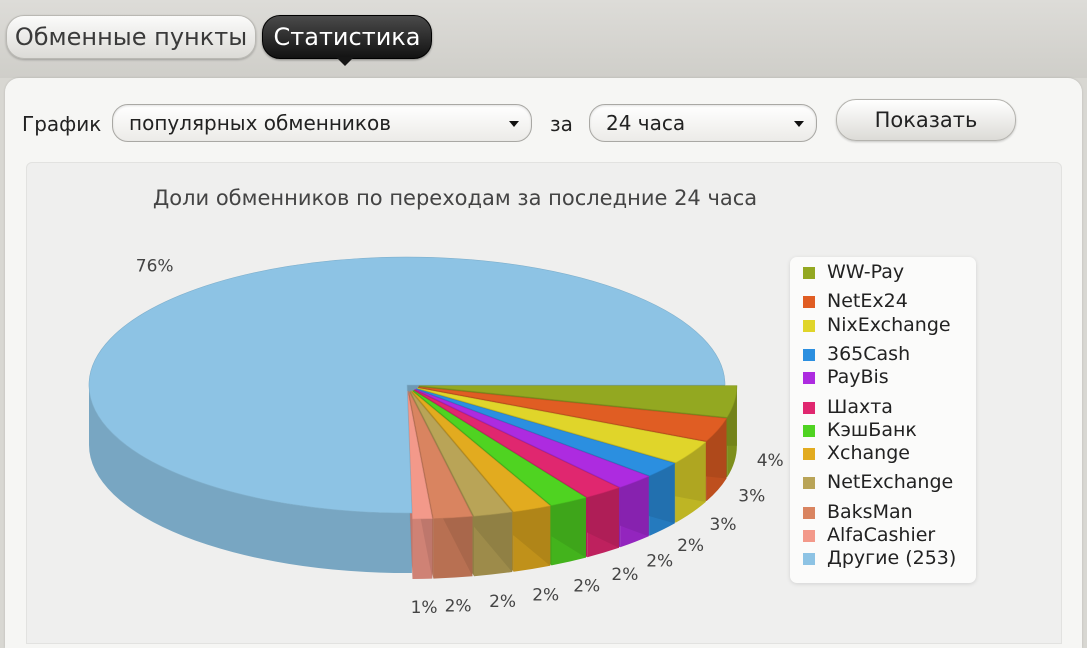 Image resolution: width=1087 pixels, height=648 pixels. I want to click on slice-label-365cash: 2%, so click(690, 546).